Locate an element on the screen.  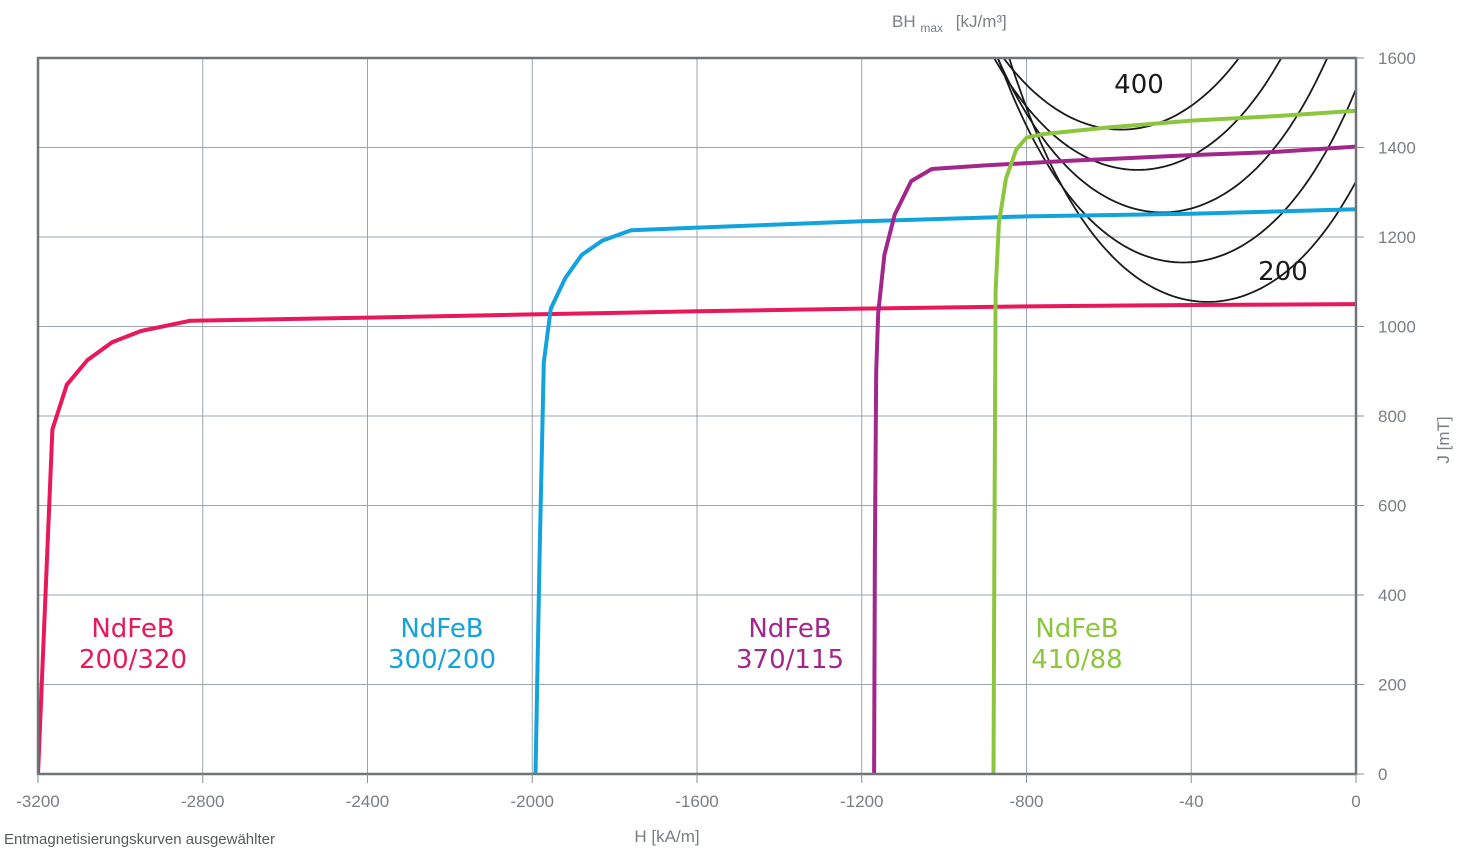
y-axis-label: J [mT] is located at coordinates (1443, 439).